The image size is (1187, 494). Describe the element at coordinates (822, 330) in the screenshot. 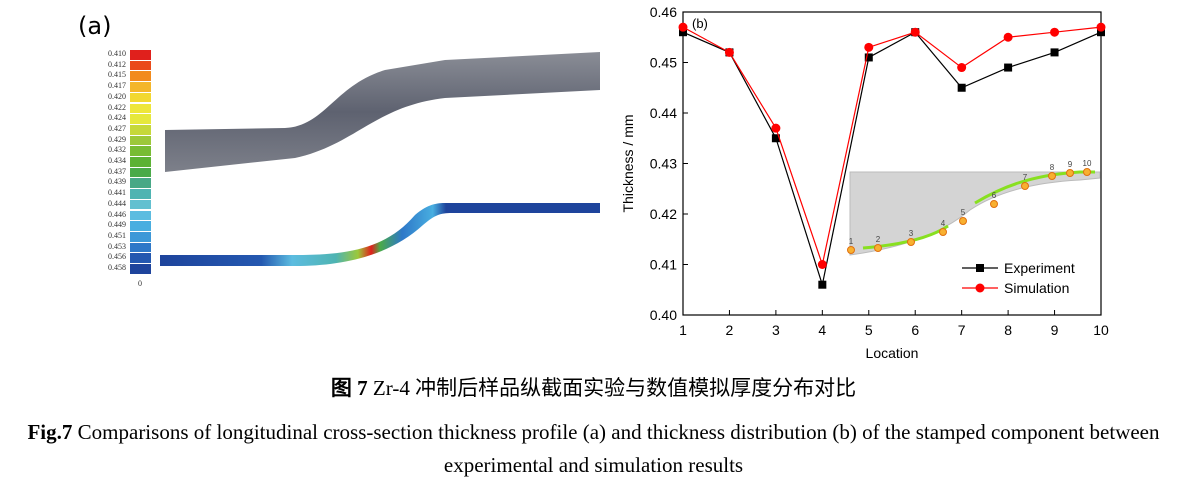

I see `x-tick-label: 4` at that location.